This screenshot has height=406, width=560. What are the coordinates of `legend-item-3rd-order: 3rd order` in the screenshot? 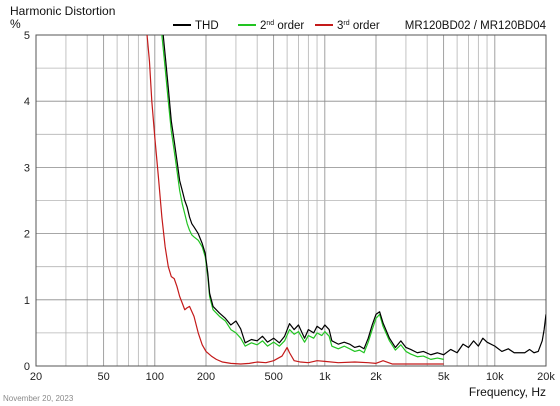 It's located at (347, 26).